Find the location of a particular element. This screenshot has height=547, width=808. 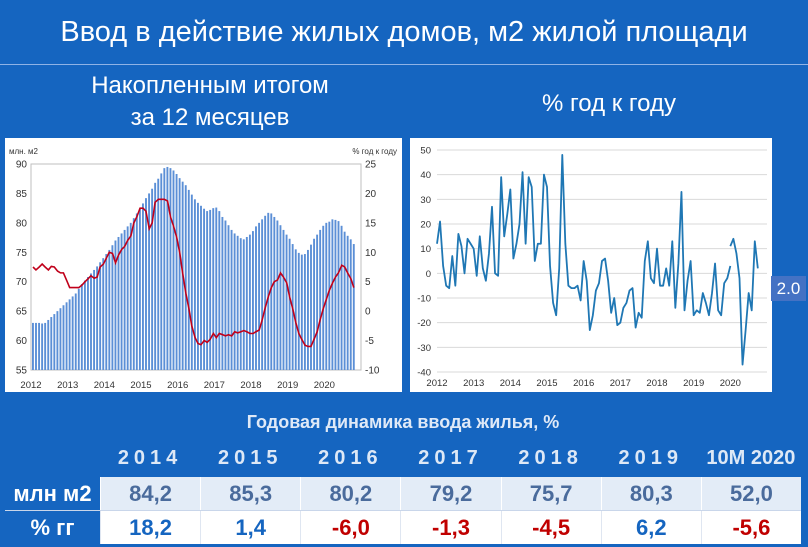

x-tick-label: 2016 is located at coordinates (177, 385).